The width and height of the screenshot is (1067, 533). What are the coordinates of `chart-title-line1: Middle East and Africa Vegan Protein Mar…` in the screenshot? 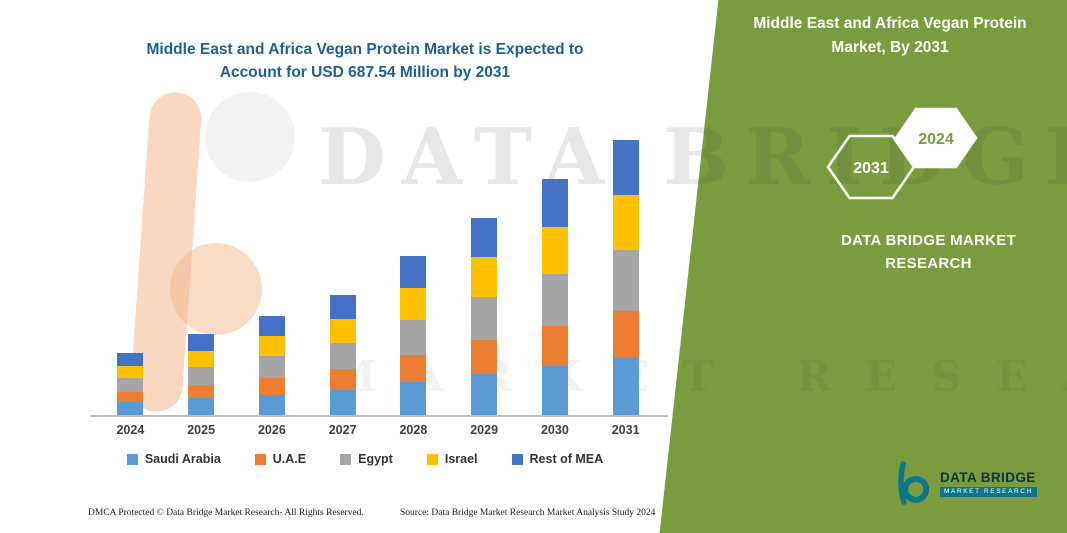 It's located at (365, 49).